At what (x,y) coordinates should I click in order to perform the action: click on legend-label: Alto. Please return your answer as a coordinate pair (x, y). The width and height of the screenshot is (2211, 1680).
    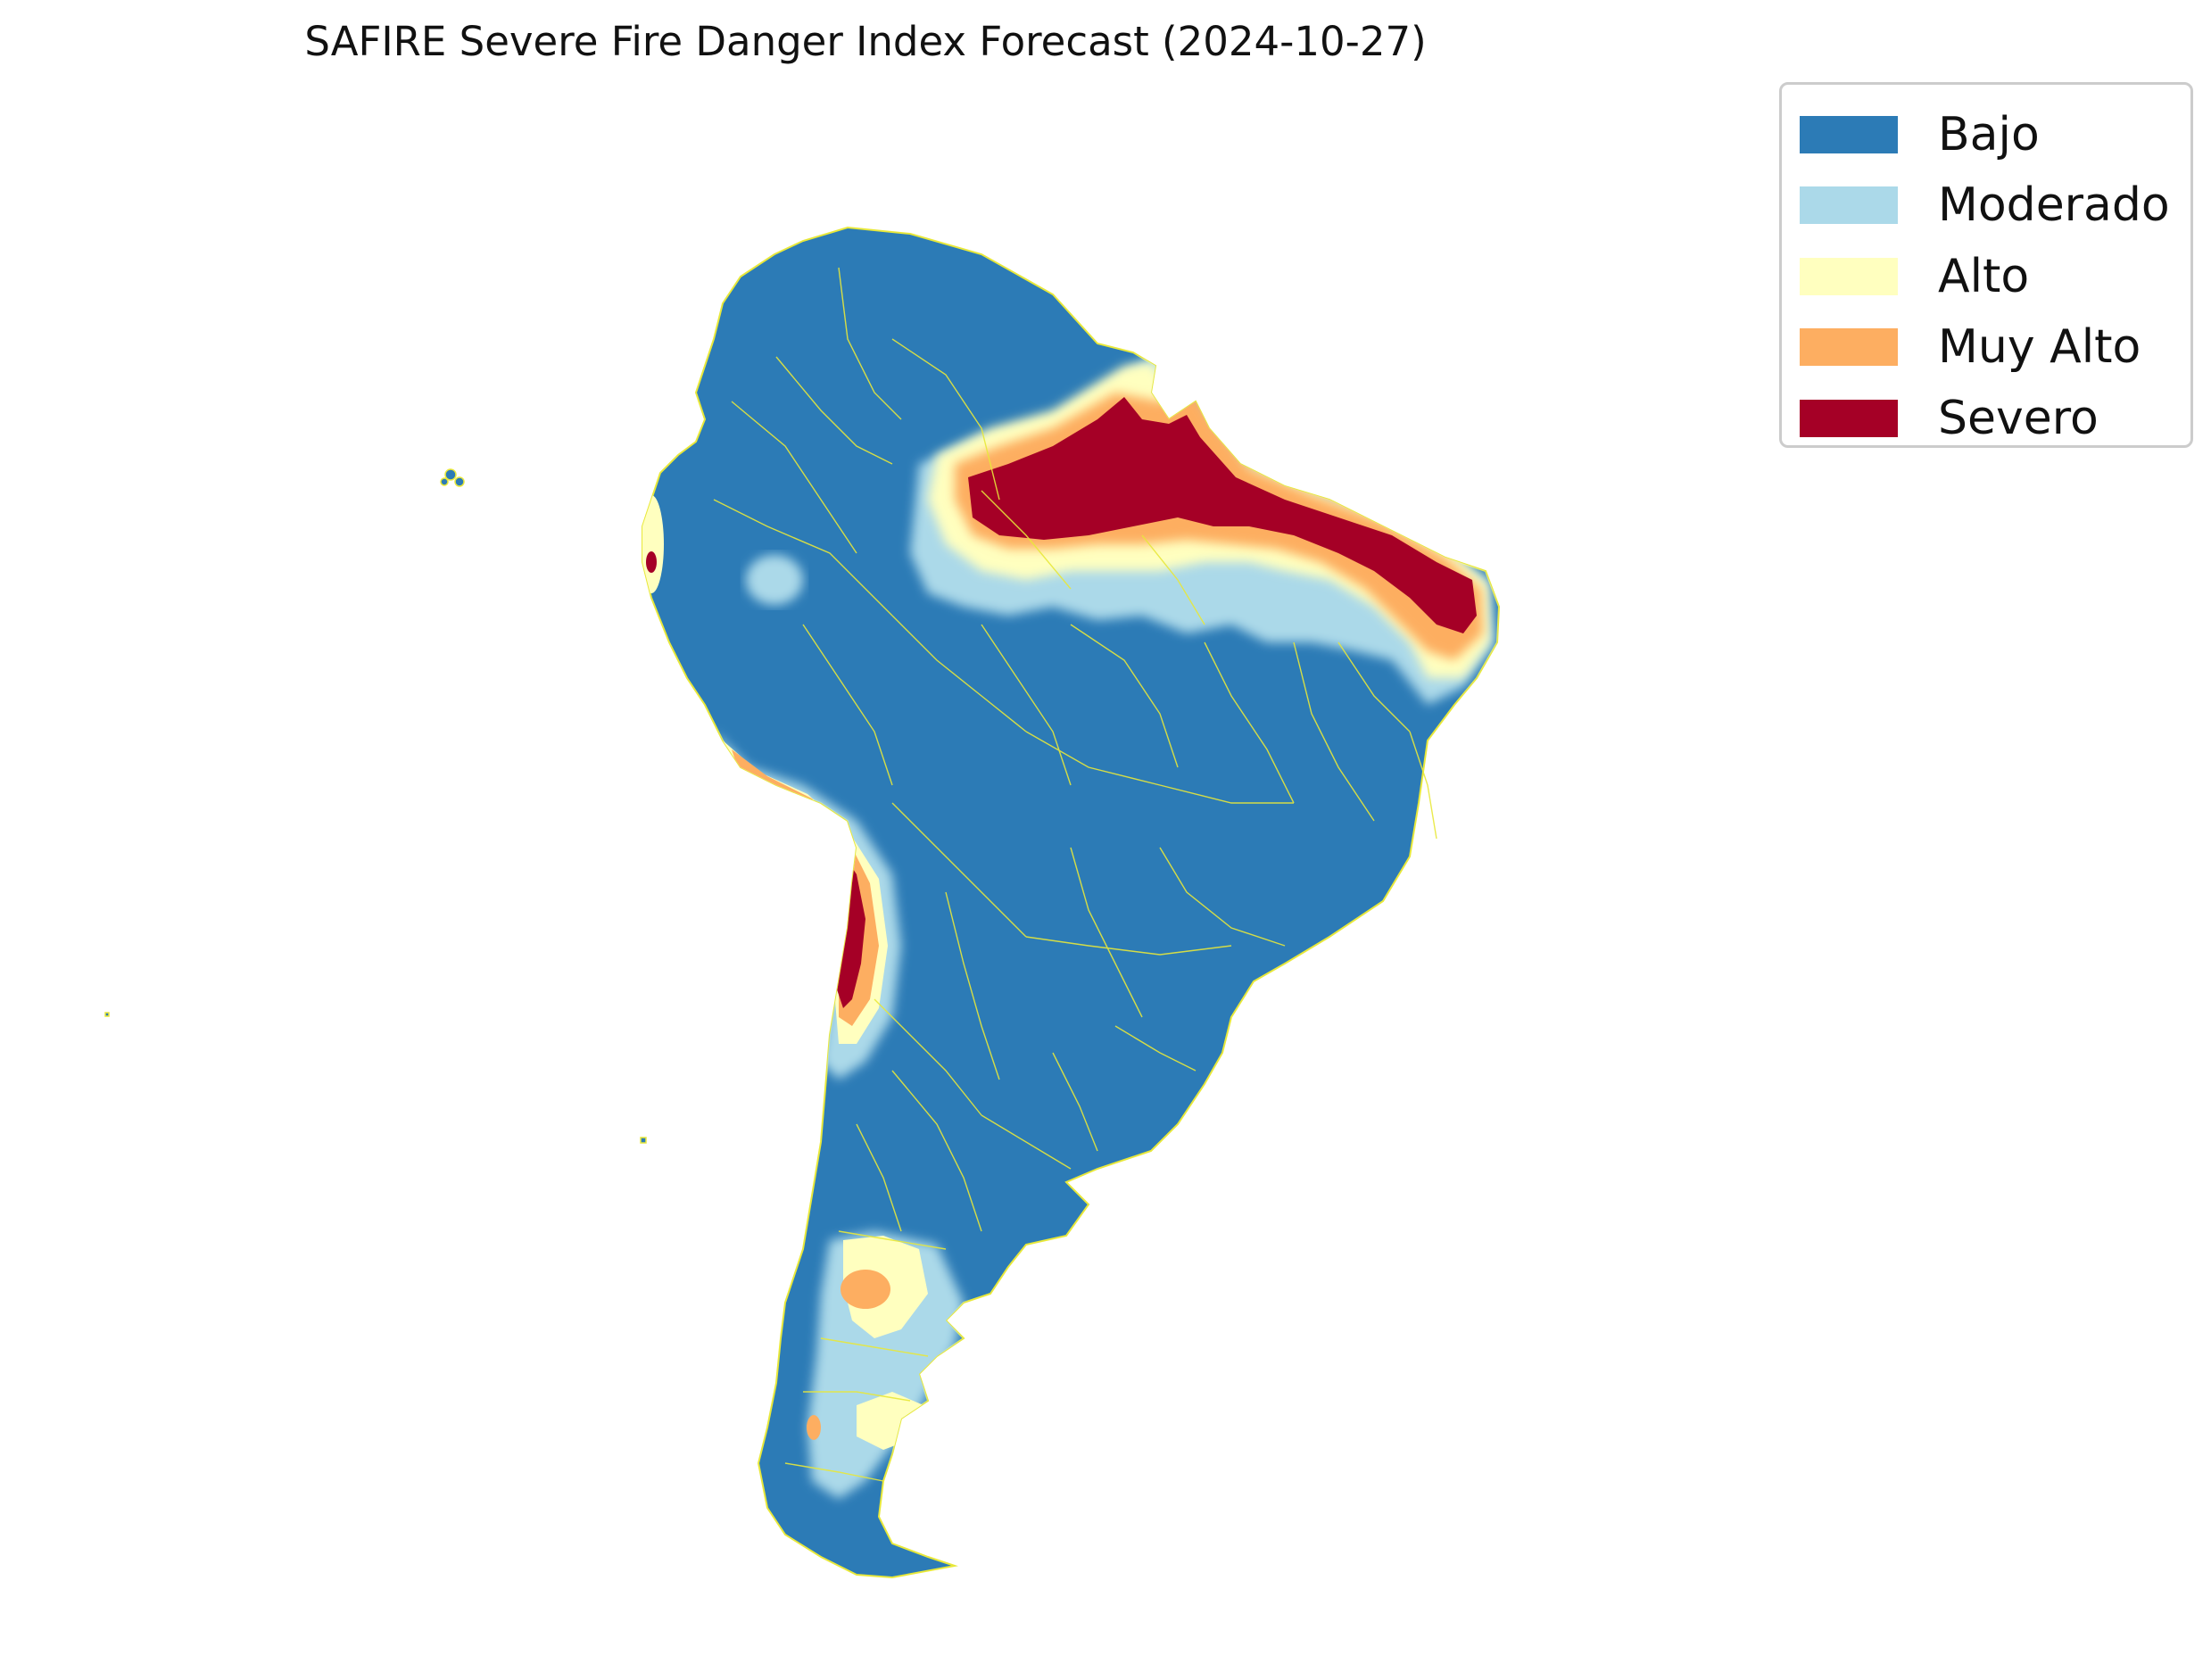
    Looking at the image, I should click on (1984, 276).